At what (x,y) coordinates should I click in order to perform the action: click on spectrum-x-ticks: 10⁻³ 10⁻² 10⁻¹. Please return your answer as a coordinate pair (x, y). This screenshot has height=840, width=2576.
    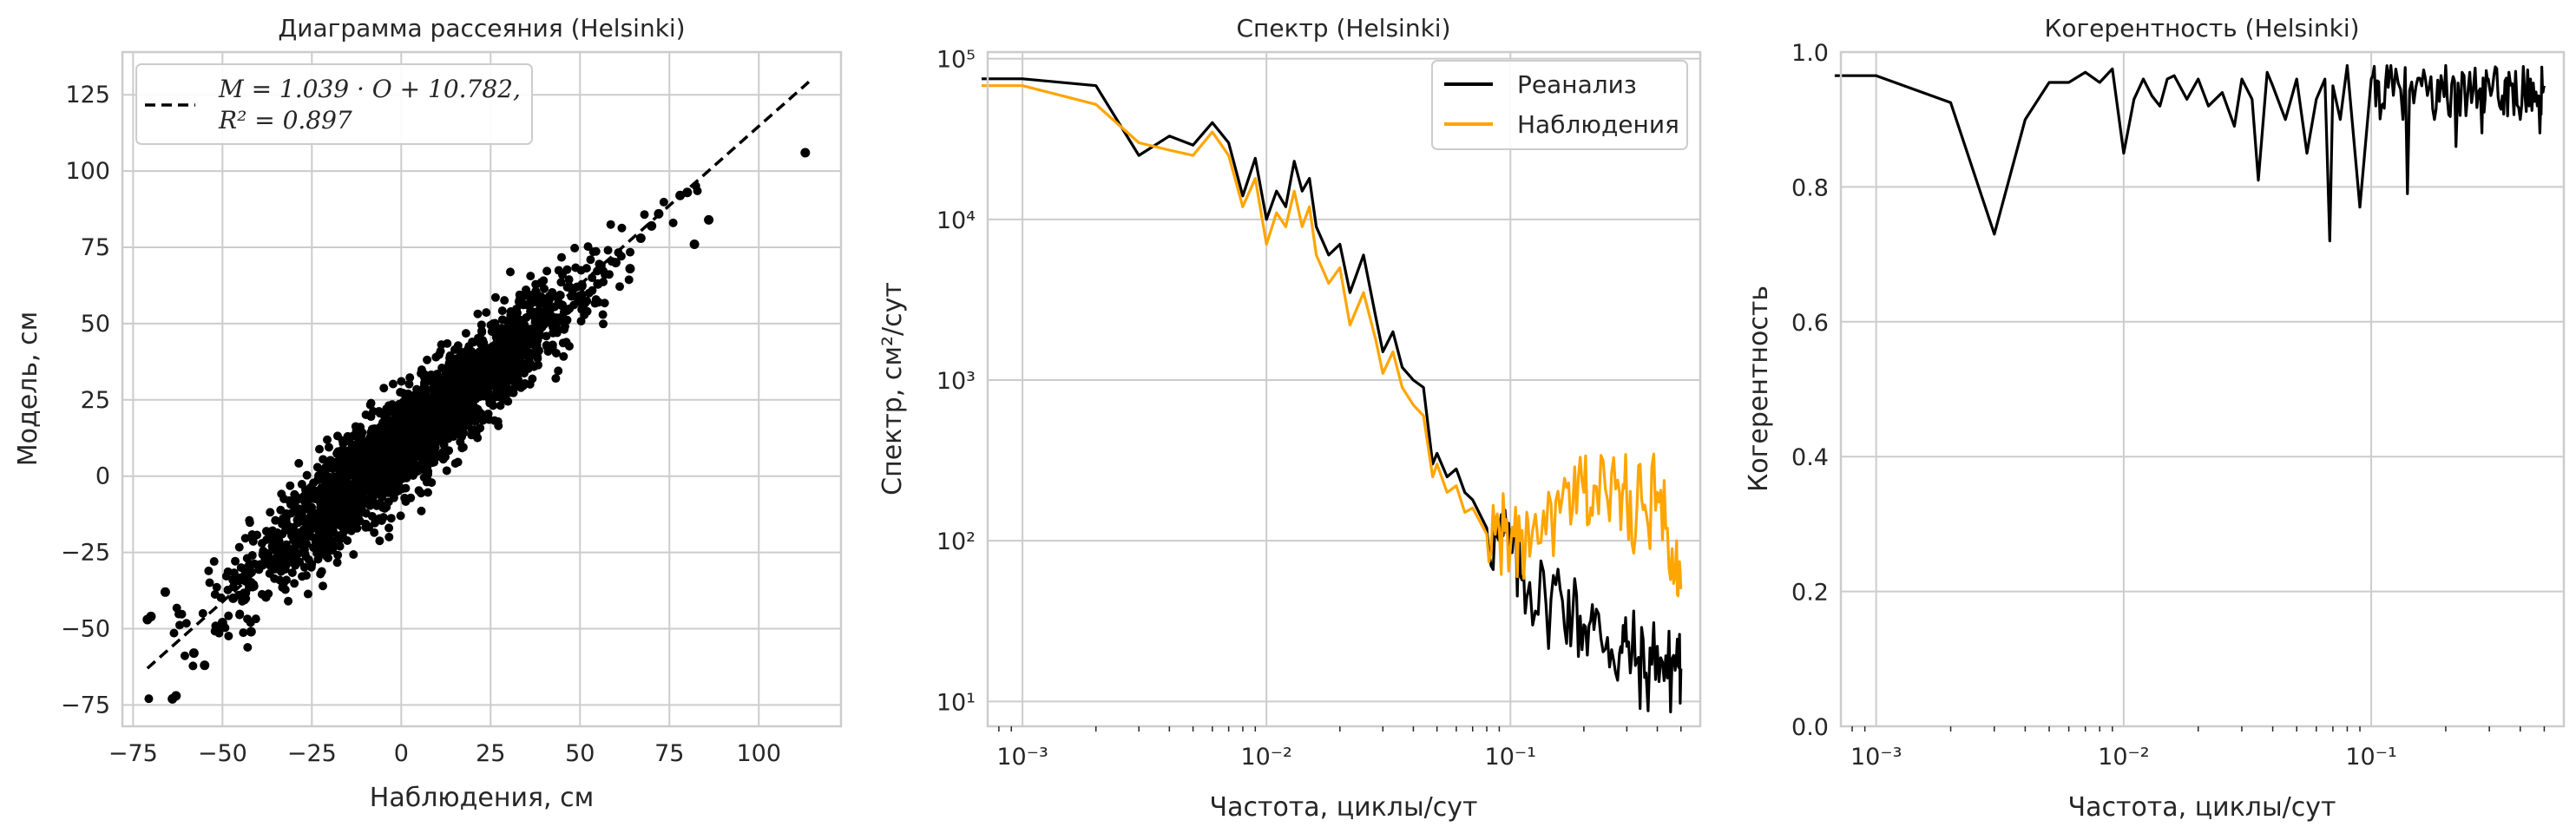
    Looking at the image, I should click on (1339, 748).